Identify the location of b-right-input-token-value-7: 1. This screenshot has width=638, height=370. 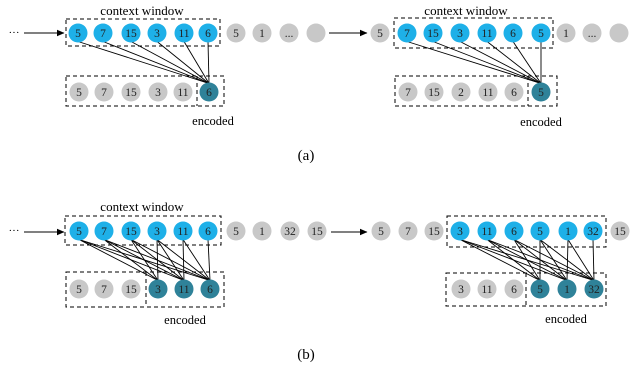
(568, 232).